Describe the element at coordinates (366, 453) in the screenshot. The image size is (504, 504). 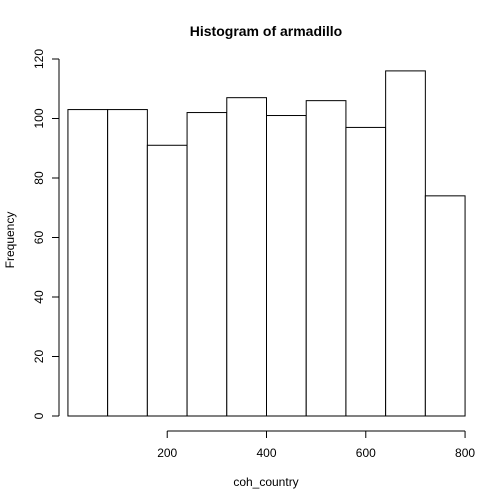
I see `x-tick-label: 600` at that location.